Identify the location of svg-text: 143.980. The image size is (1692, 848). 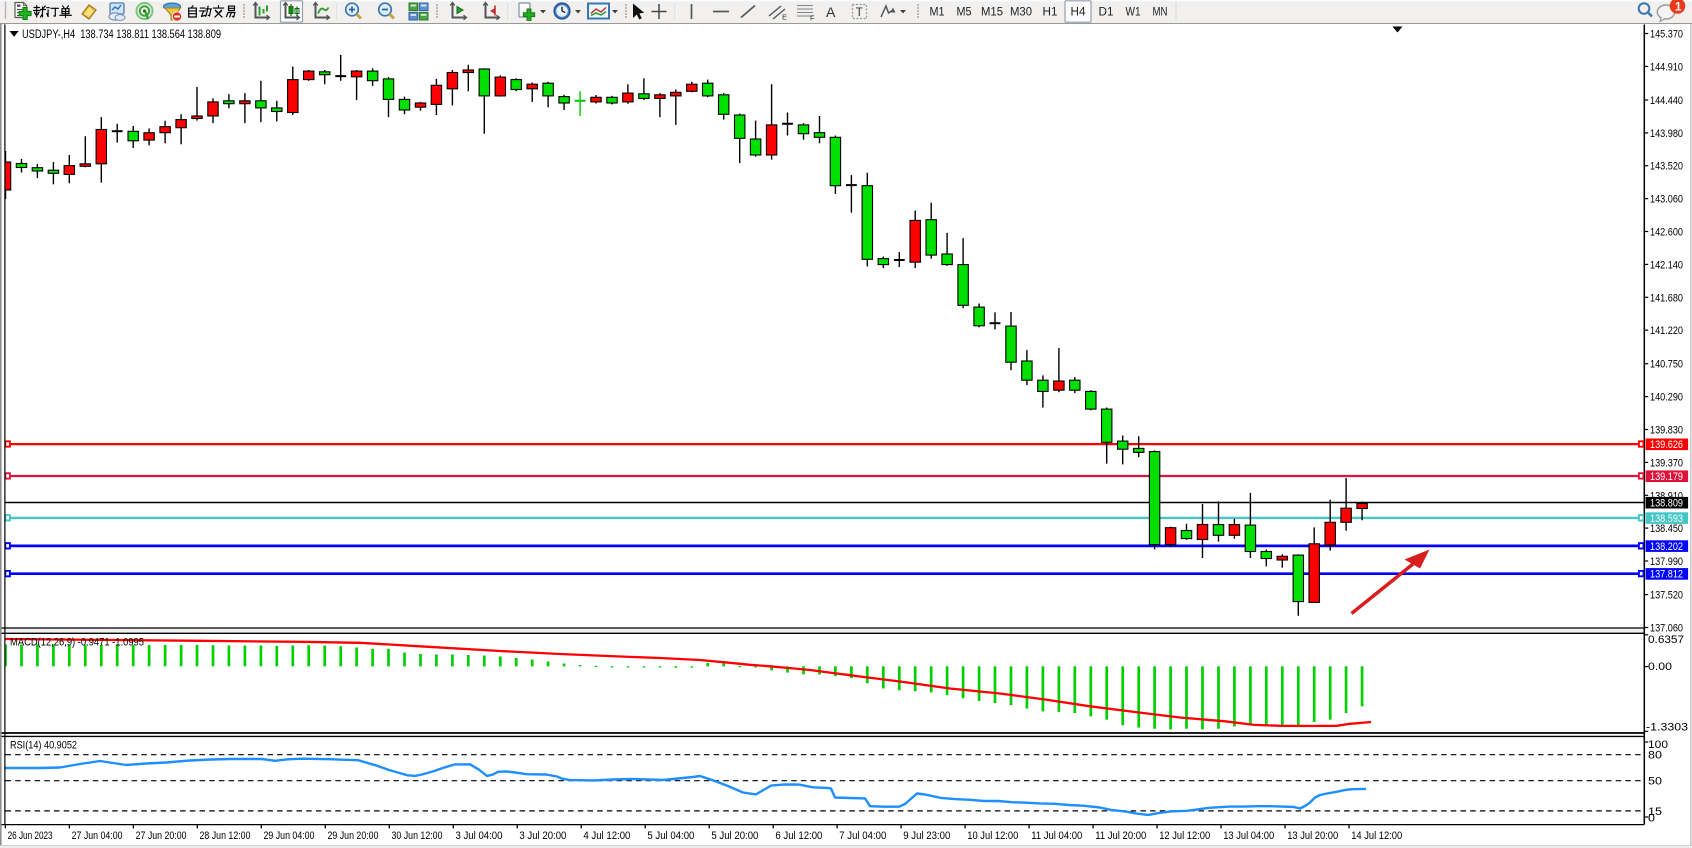
(1666, 134).